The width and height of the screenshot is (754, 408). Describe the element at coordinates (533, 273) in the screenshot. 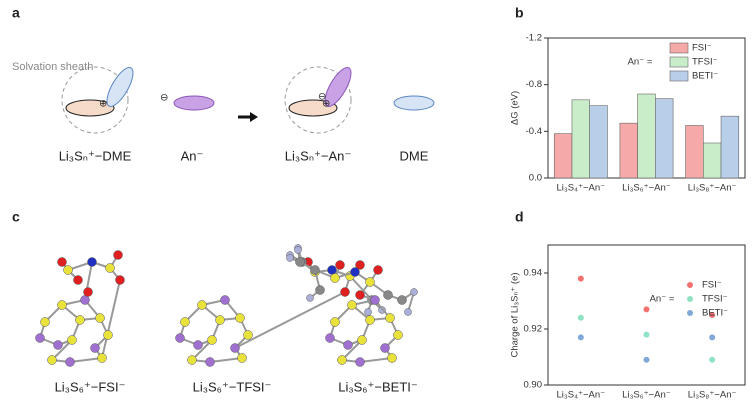

I see `y-tick-label: 0.94` at that location.